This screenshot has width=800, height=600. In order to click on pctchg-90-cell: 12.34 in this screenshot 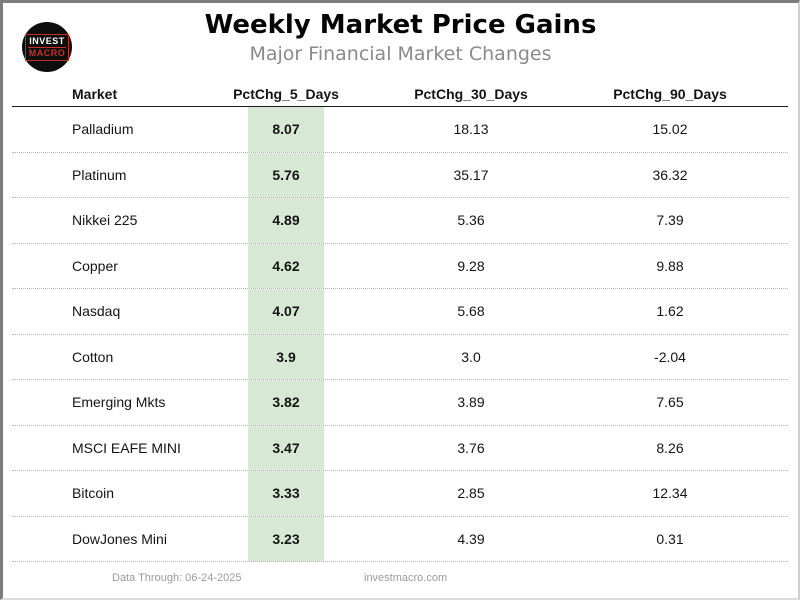, I will do `click(670, 493)`.